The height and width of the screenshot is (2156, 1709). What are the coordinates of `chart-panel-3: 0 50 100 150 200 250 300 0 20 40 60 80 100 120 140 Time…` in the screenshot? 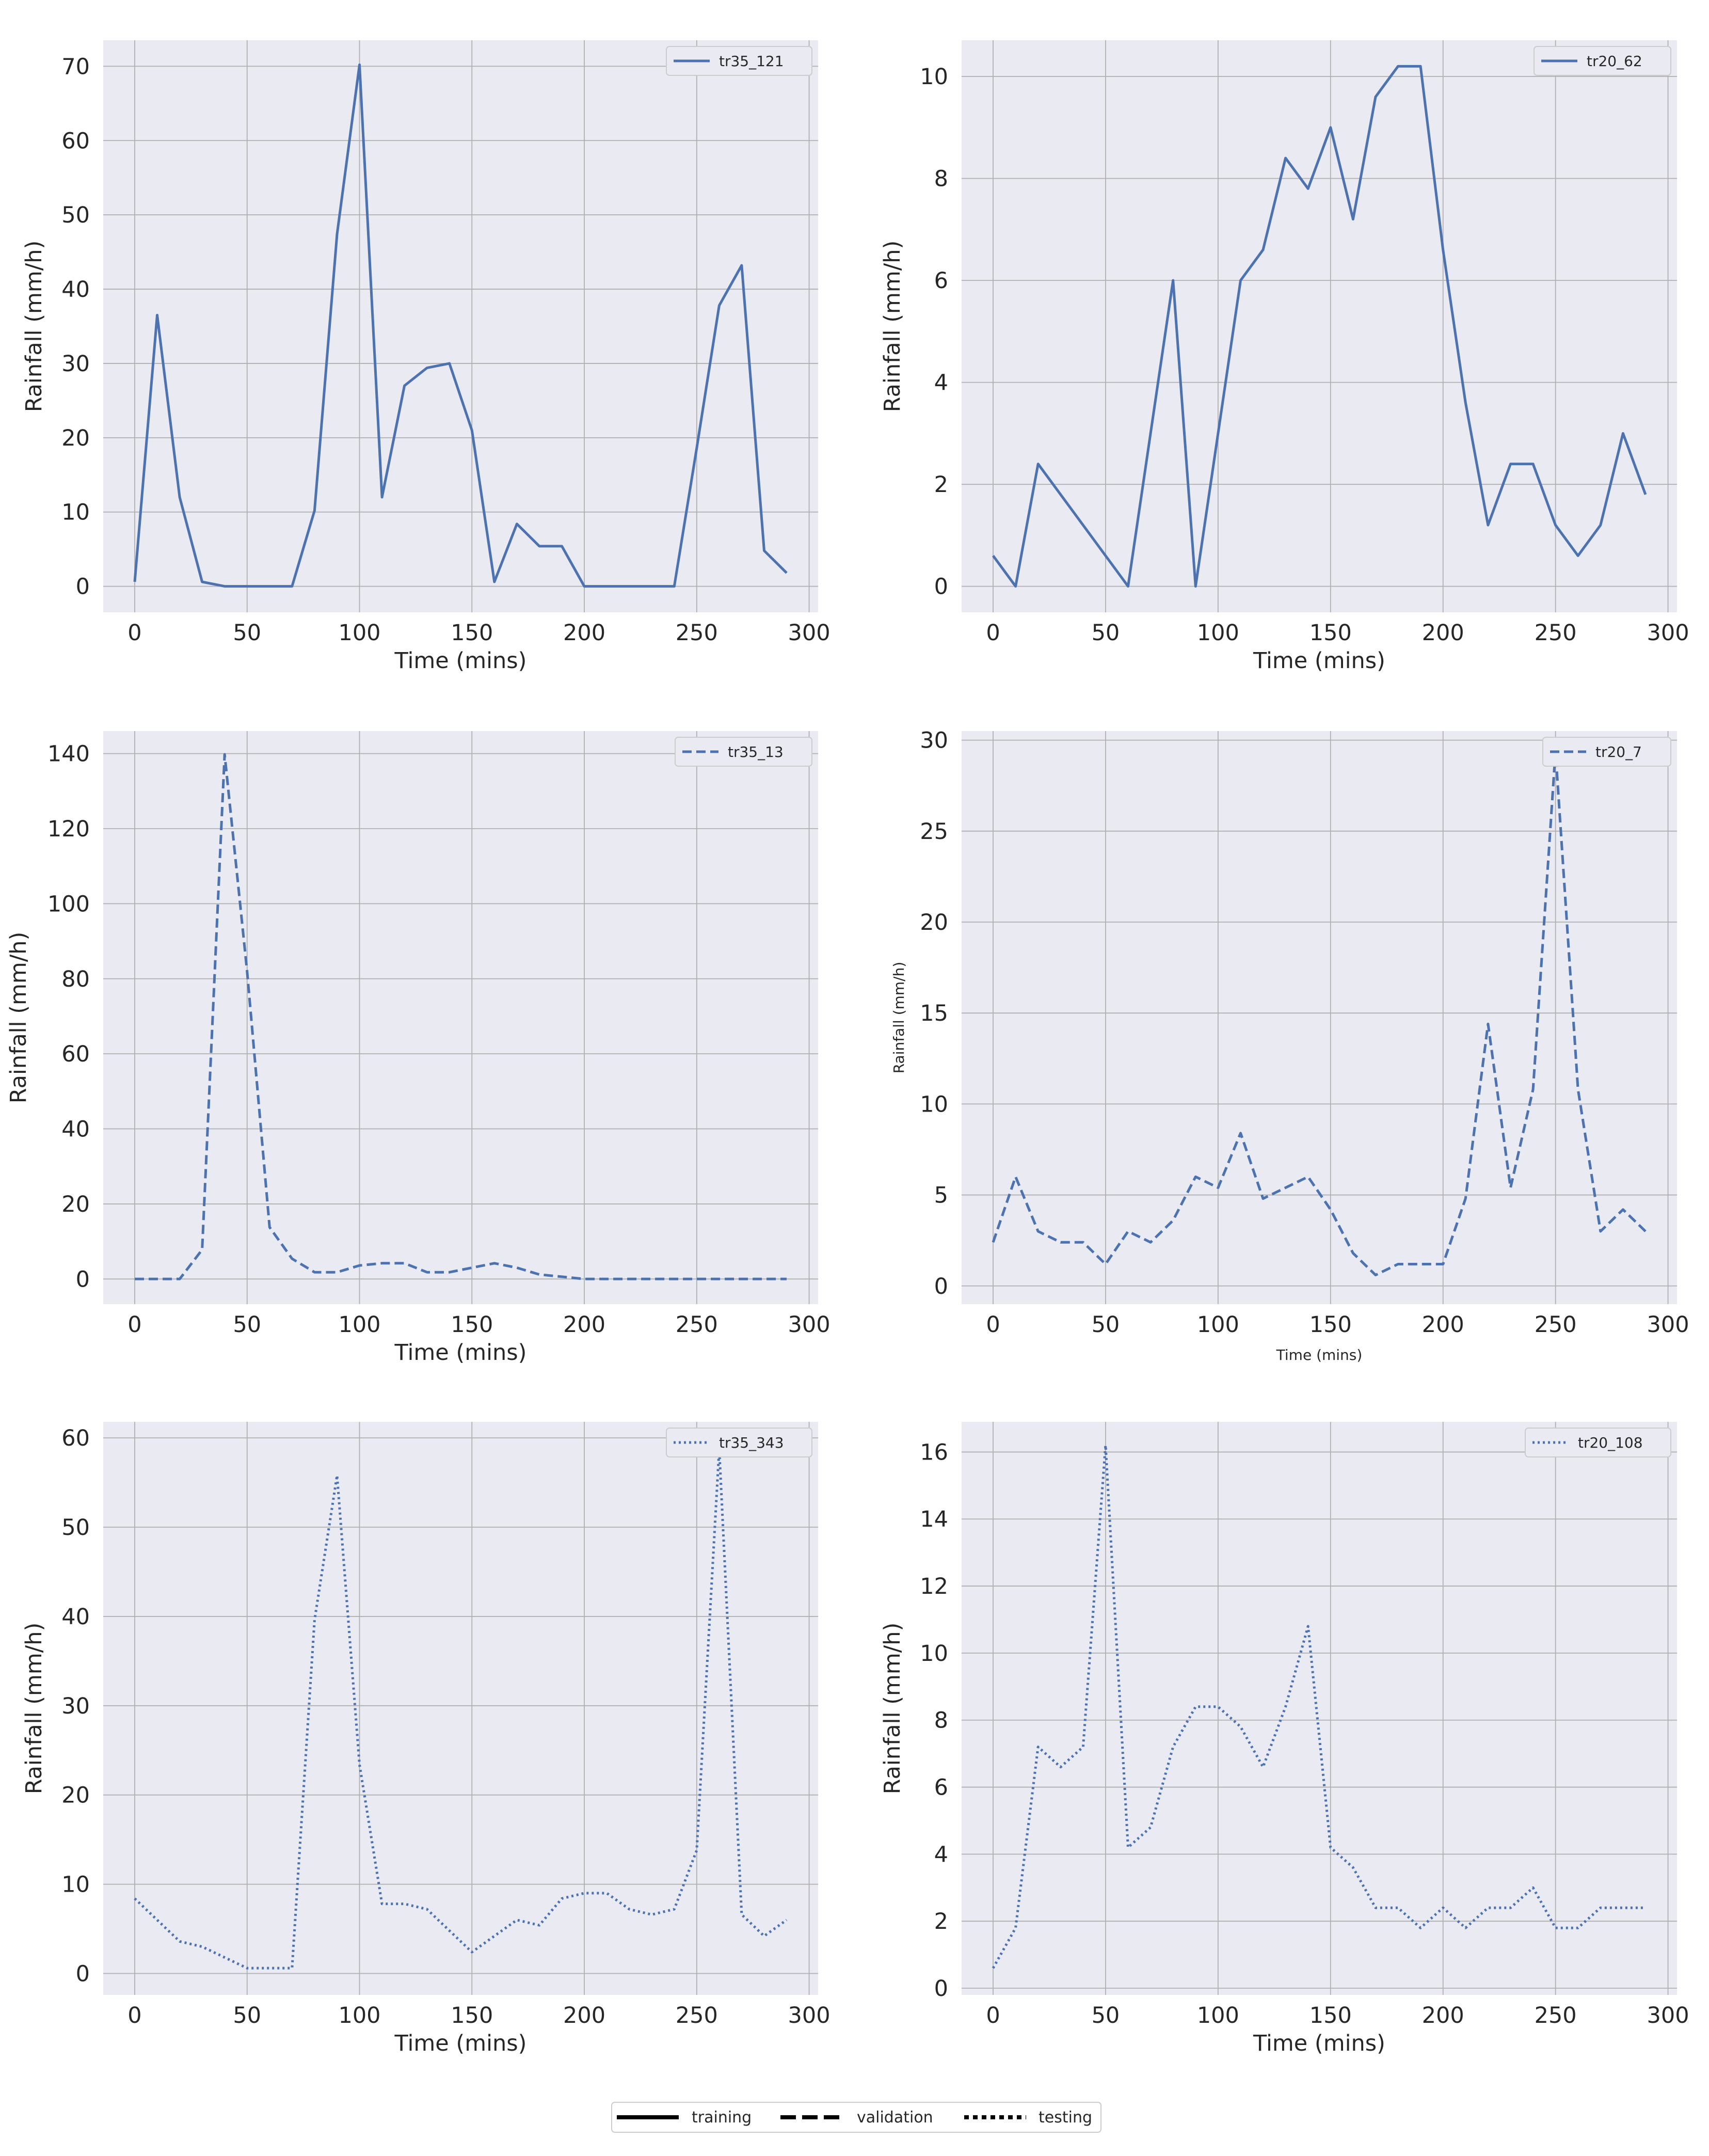 It's located at (418, 1048).